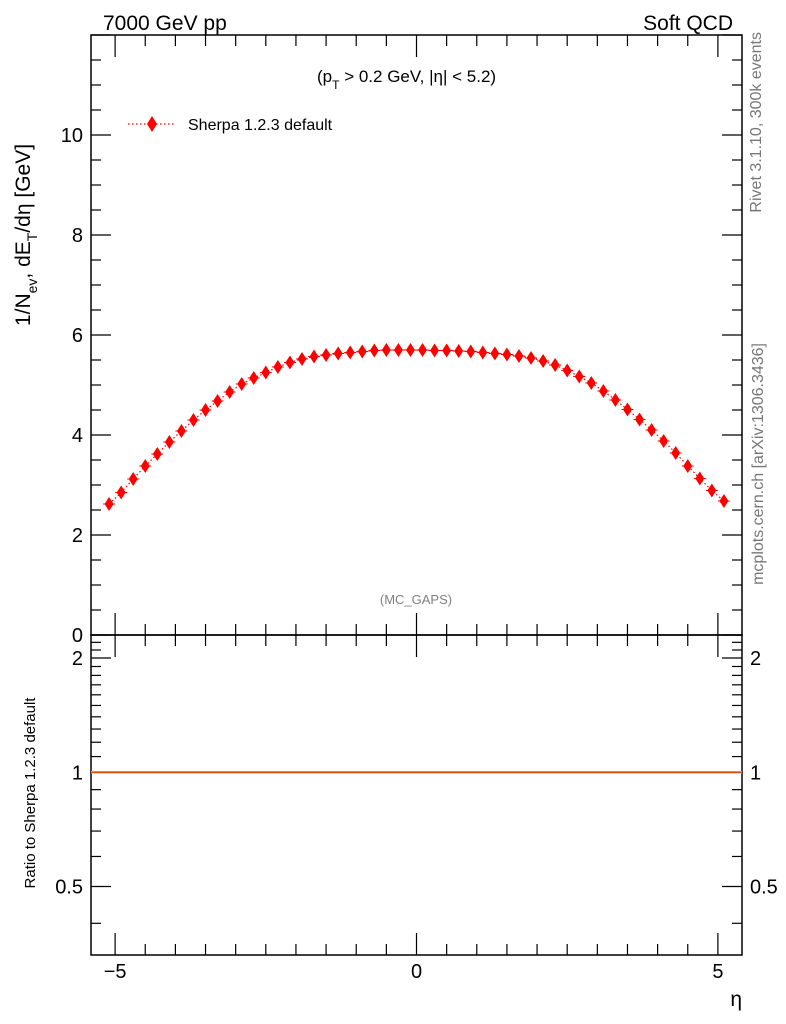 This screenshot has height=1024, width=786. What do you see at coordinates (77, 659) in the screenshot?
I see `ratio-y-tick-label: 2` at bounding box center [77, 659].